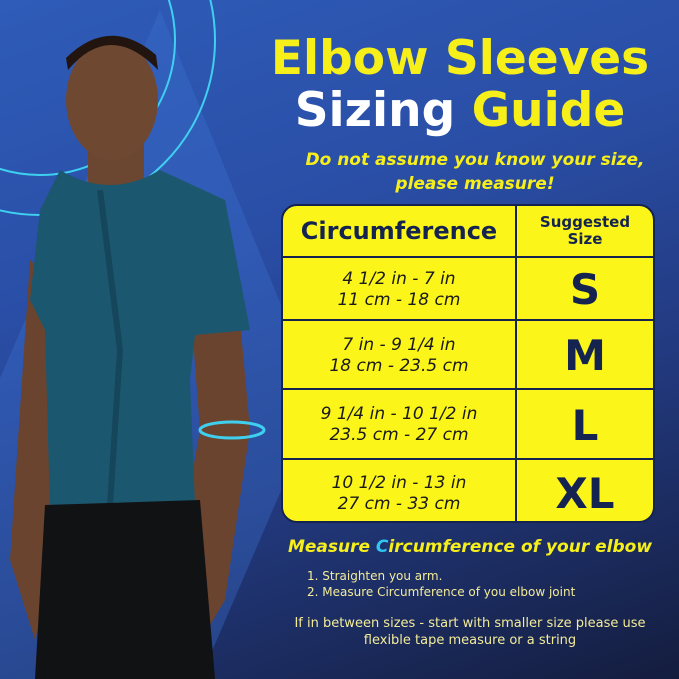  Describe the element at coordinates (585, 425) in the screenshot. I see `size-cell: L` at that location.